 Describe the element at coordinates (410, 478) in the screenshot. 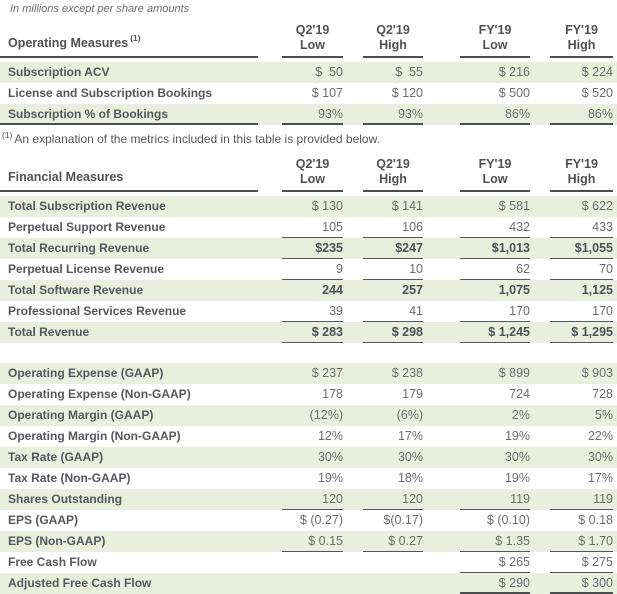

I see `value-cell: 18%` at that location.